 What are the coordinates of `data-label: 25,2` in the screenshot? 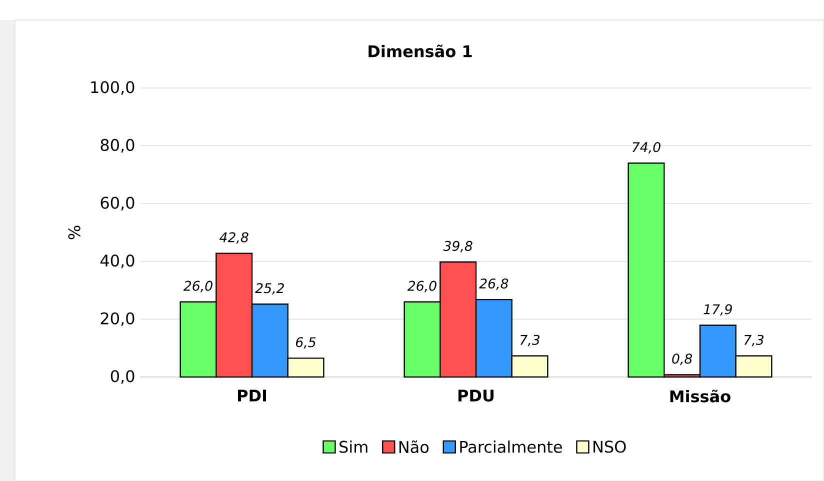 It's located at (269, 289).